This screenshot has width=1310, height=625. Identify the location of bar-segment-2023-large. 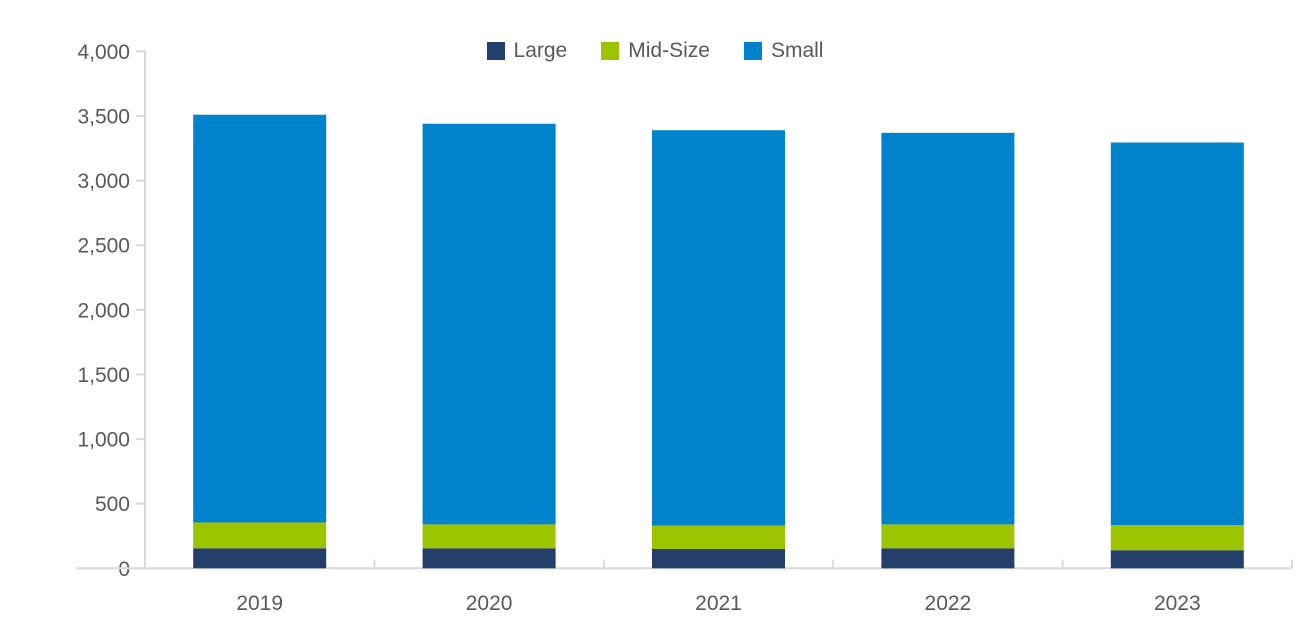
(1177, 559).